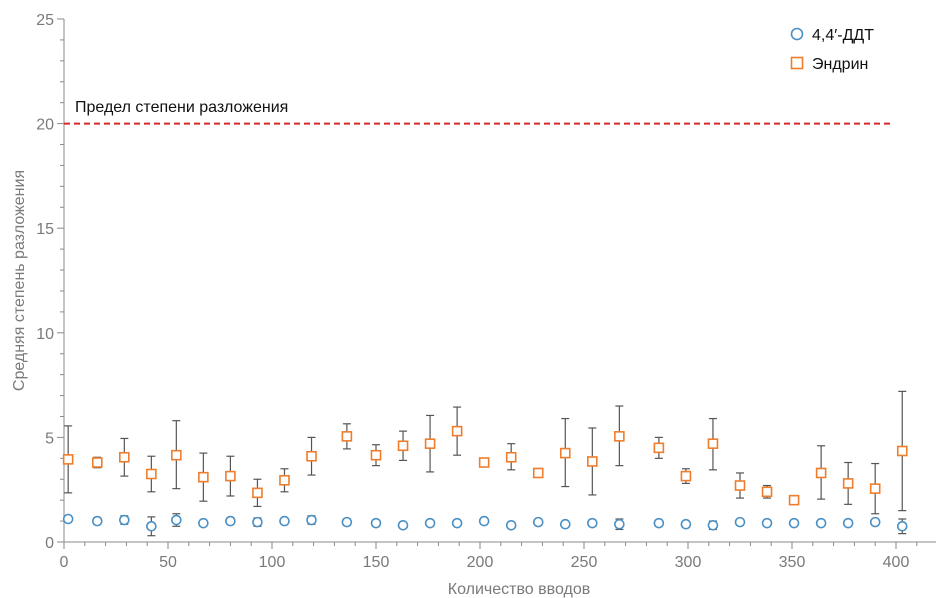 Image resolution: width=938 pixels, height=598 pixels. What do you see at coordinates (843, 35) in the screenshot?
I see `legend-label-ddt: 4,4′-ДДТ` at bounding box center [843, 35].